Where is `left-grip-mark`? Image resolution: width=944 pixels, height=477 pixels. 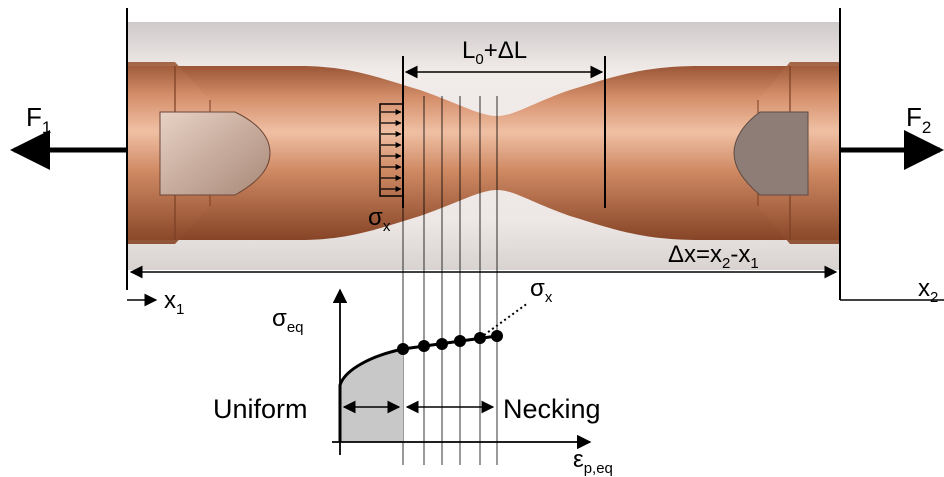
left-grip-mark is located at coordinates (215, 153).